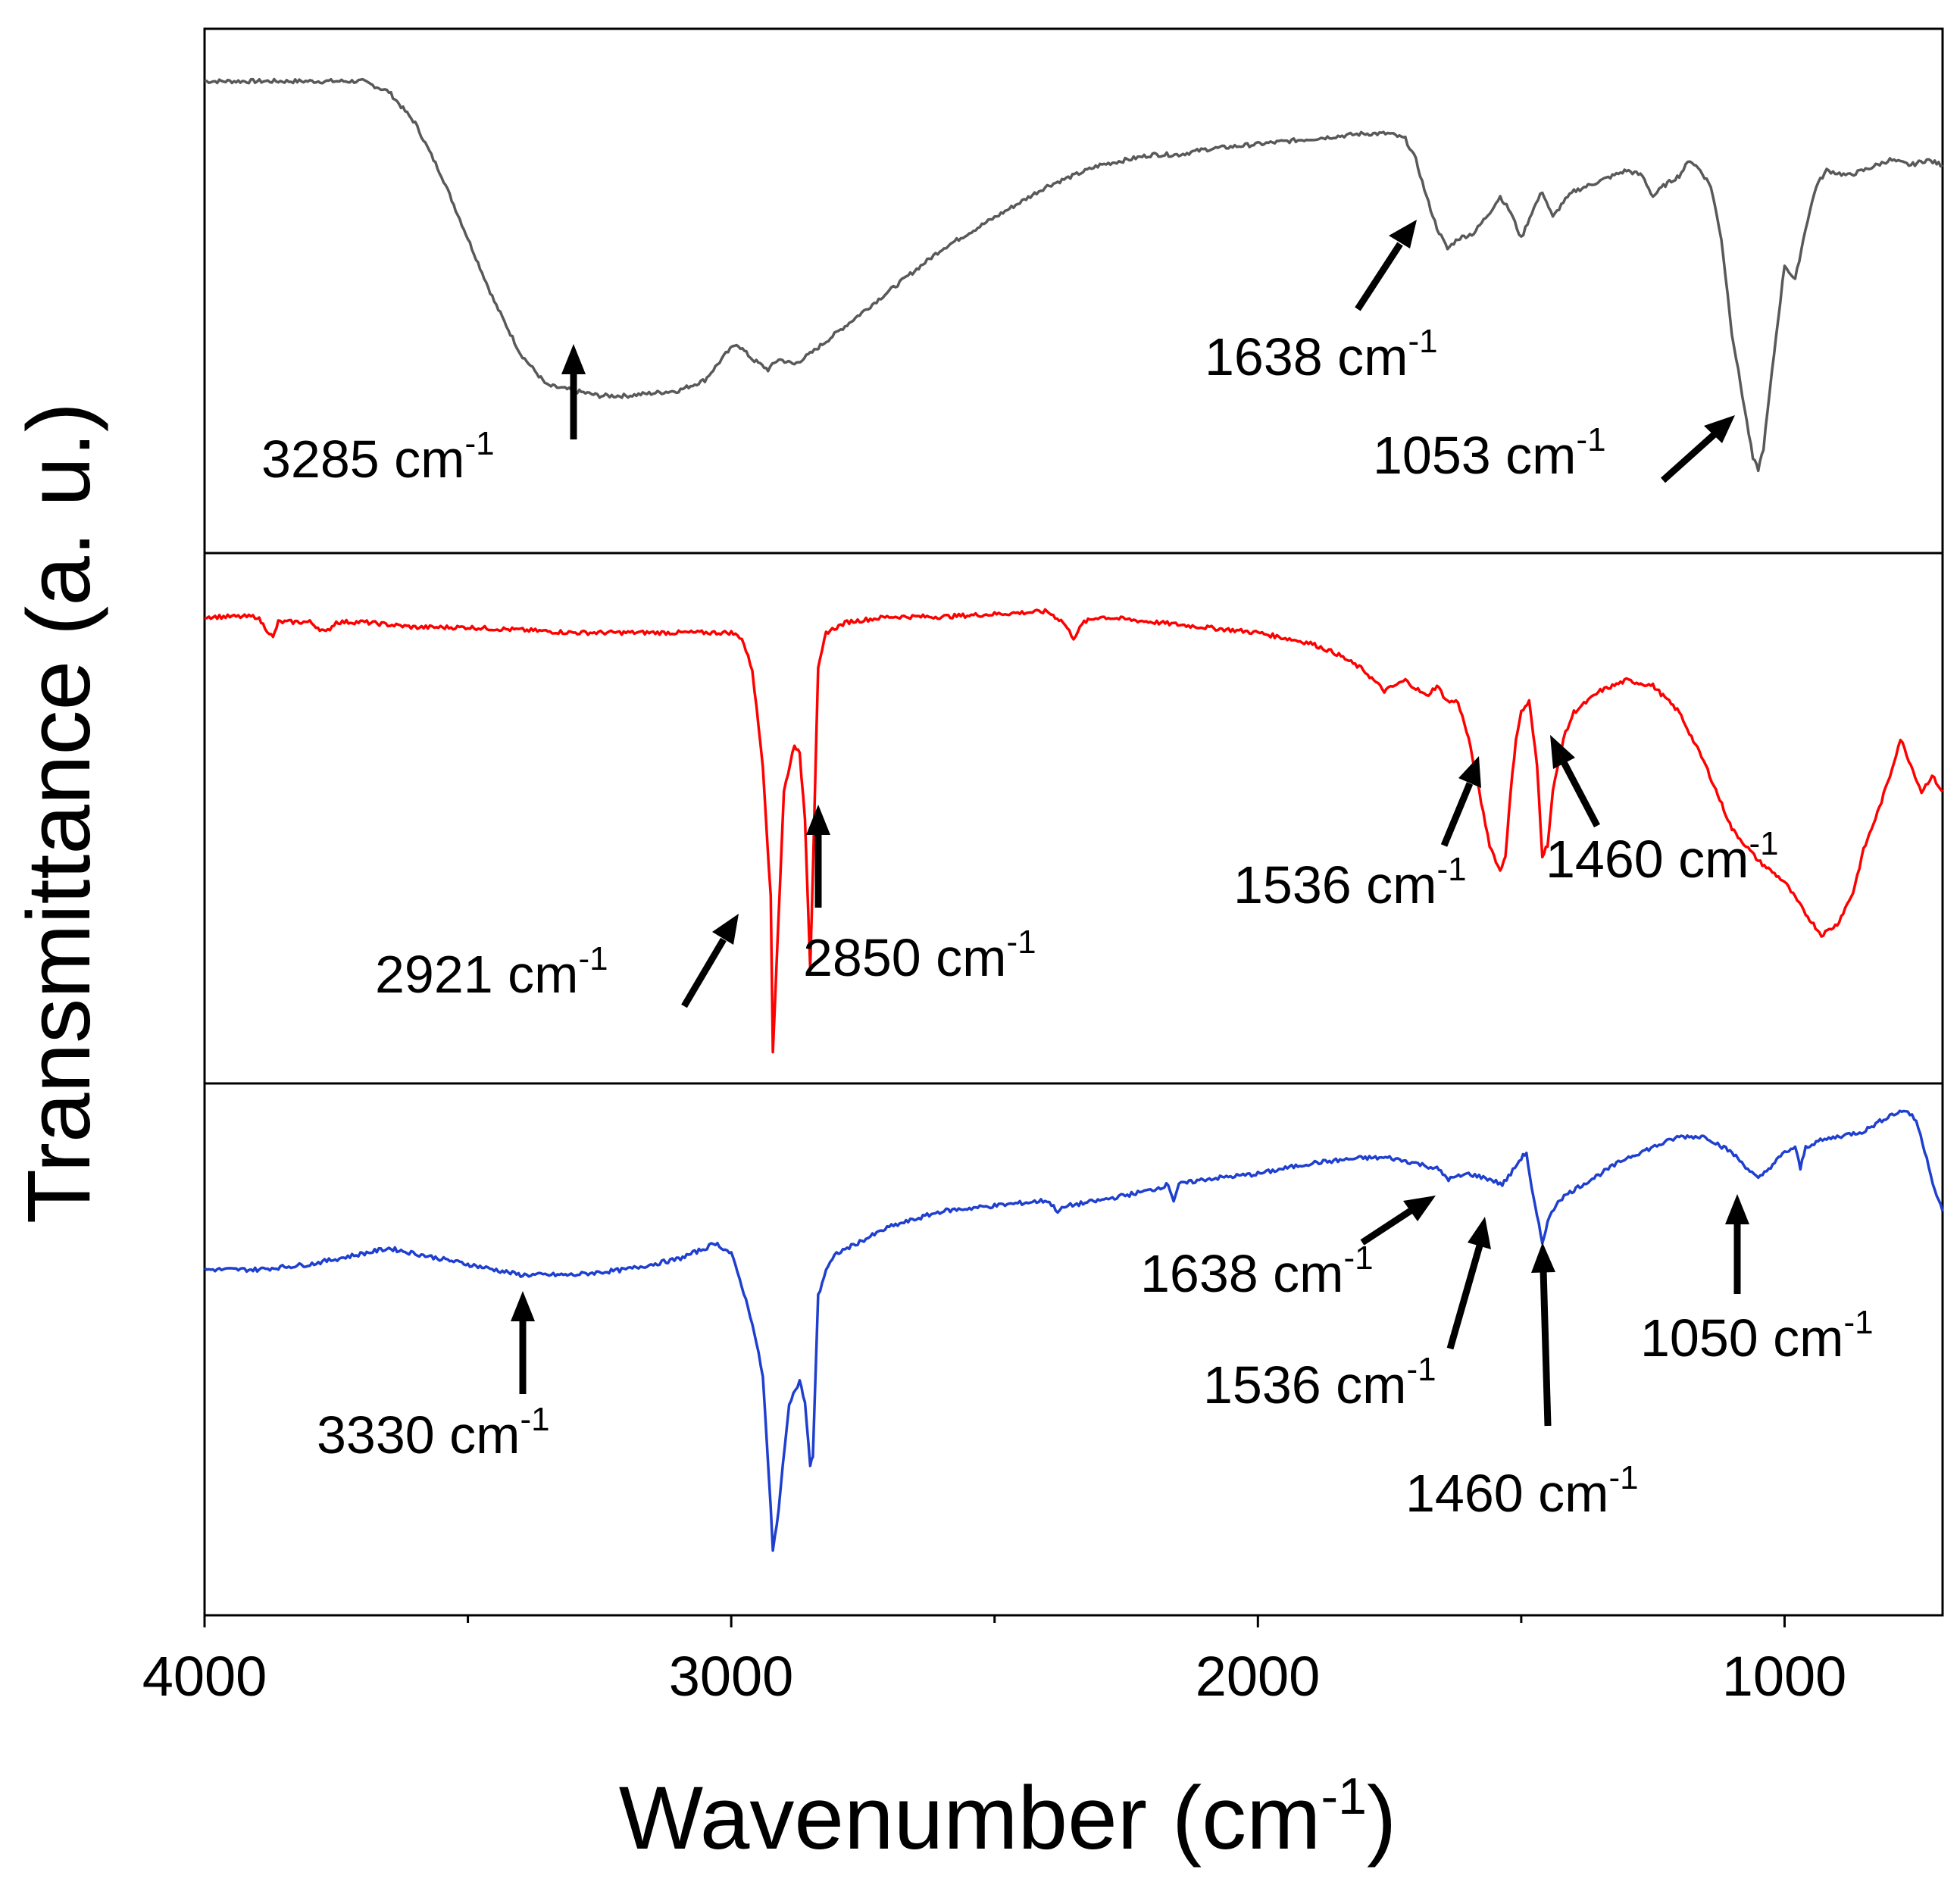 The width and height of the screenshot is (1960, 1885). I want to click on arrow-1460-bottom, so click(1546, 1348).